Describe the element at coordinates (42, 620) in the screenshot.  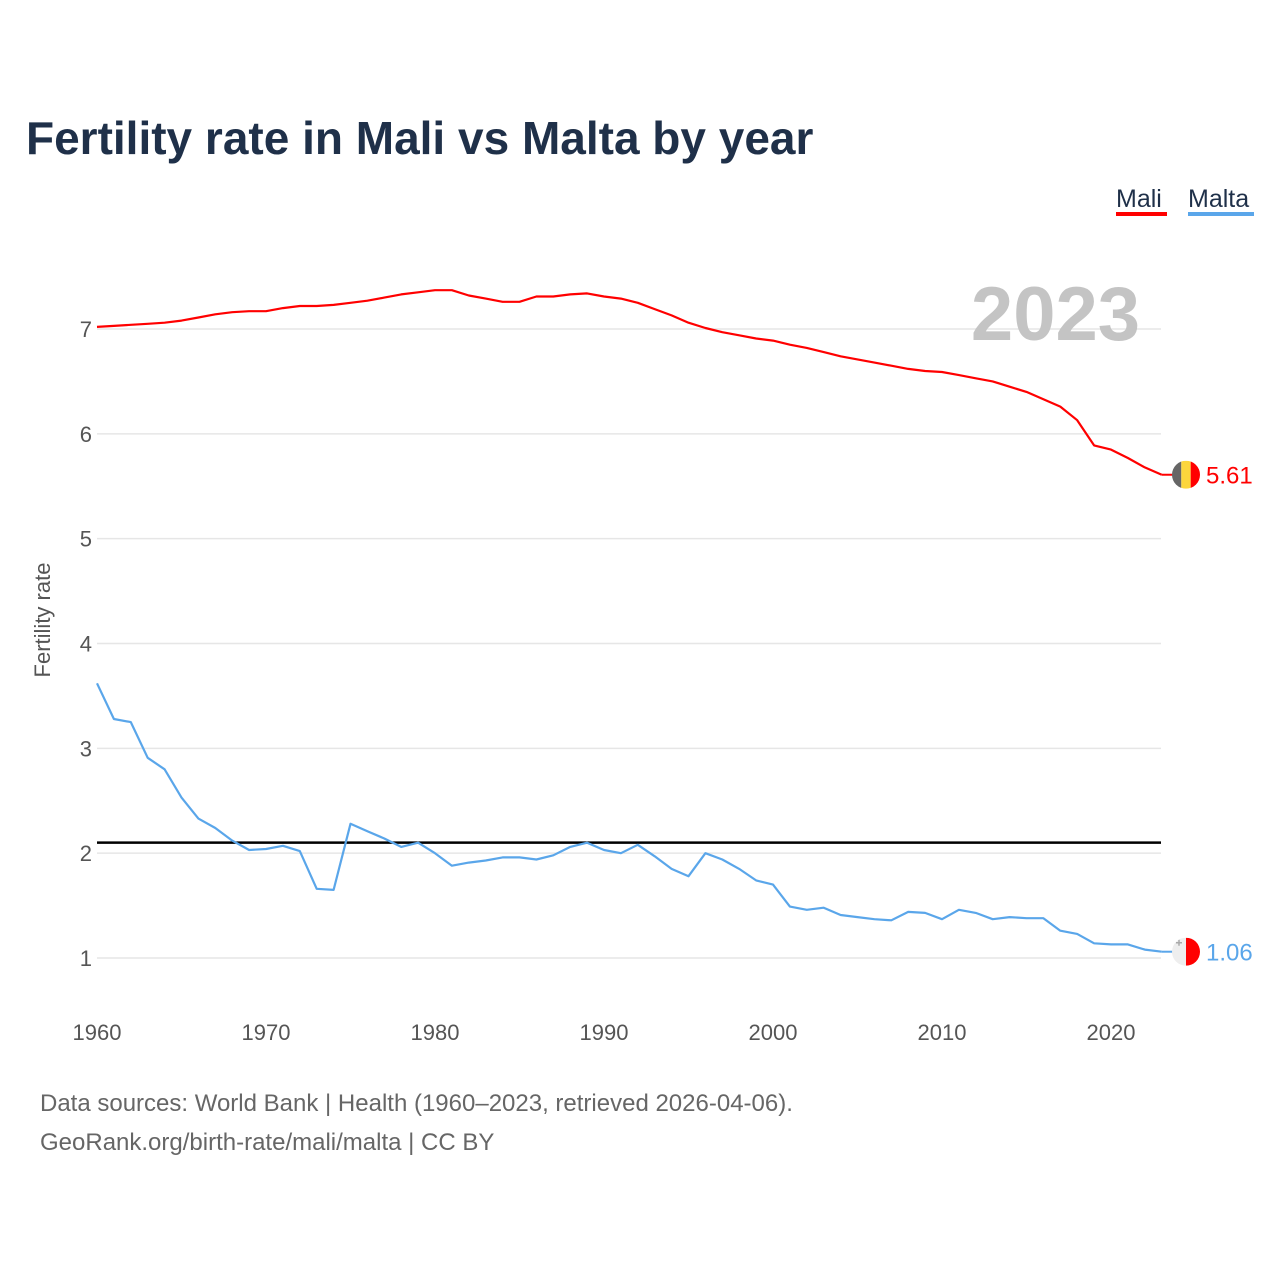
I see `y-axis-label: Fertility rate` at that location.